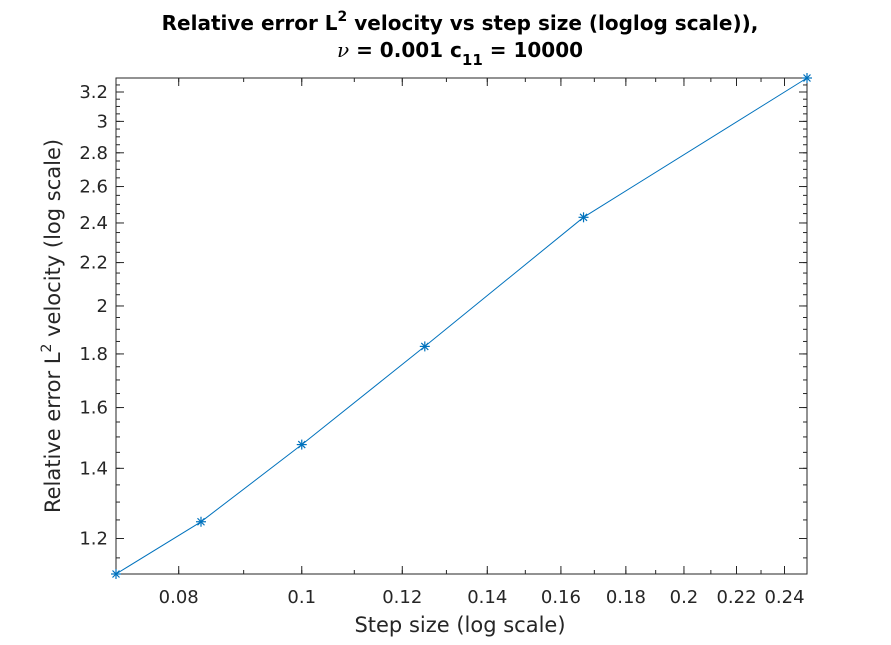 The image size is (891, 645). I want to click on y-tick-label: 2.2, so click(93, 263).